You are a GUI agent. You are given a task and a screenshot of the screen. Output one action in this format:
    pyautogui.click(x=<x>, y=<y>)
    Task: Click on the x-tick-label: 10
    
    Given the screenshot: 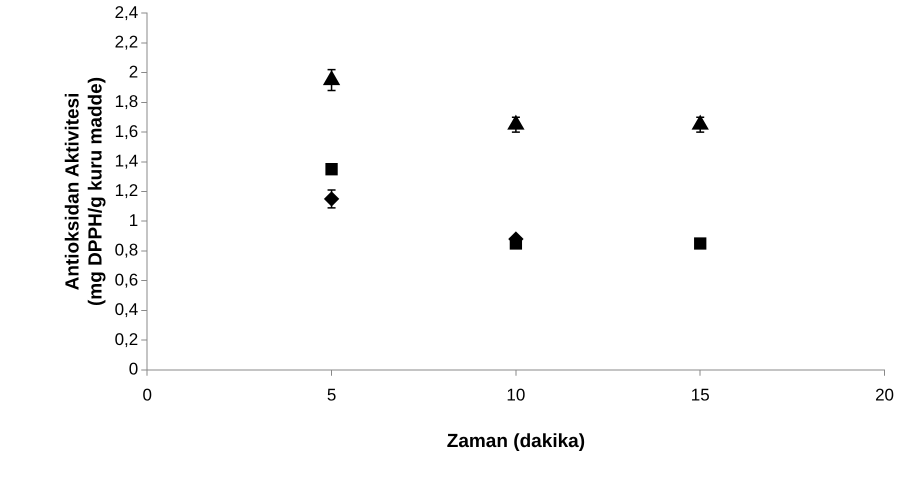 What is the action you would take?
    pyautogui.click(x=516, y=395)
    